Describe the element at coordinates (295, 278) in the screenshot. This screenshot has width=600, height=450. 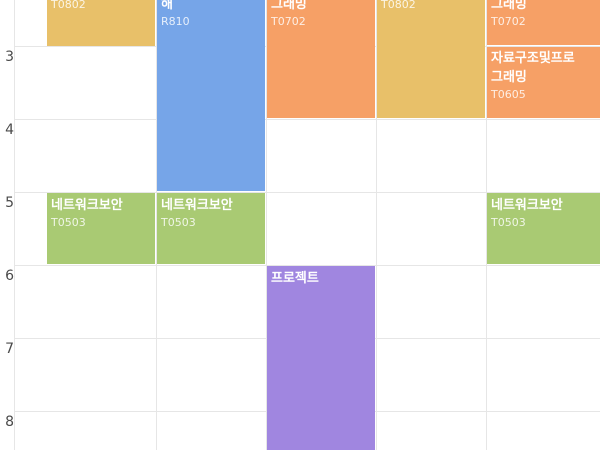
I see `course-title: 프로젝트` at that location.